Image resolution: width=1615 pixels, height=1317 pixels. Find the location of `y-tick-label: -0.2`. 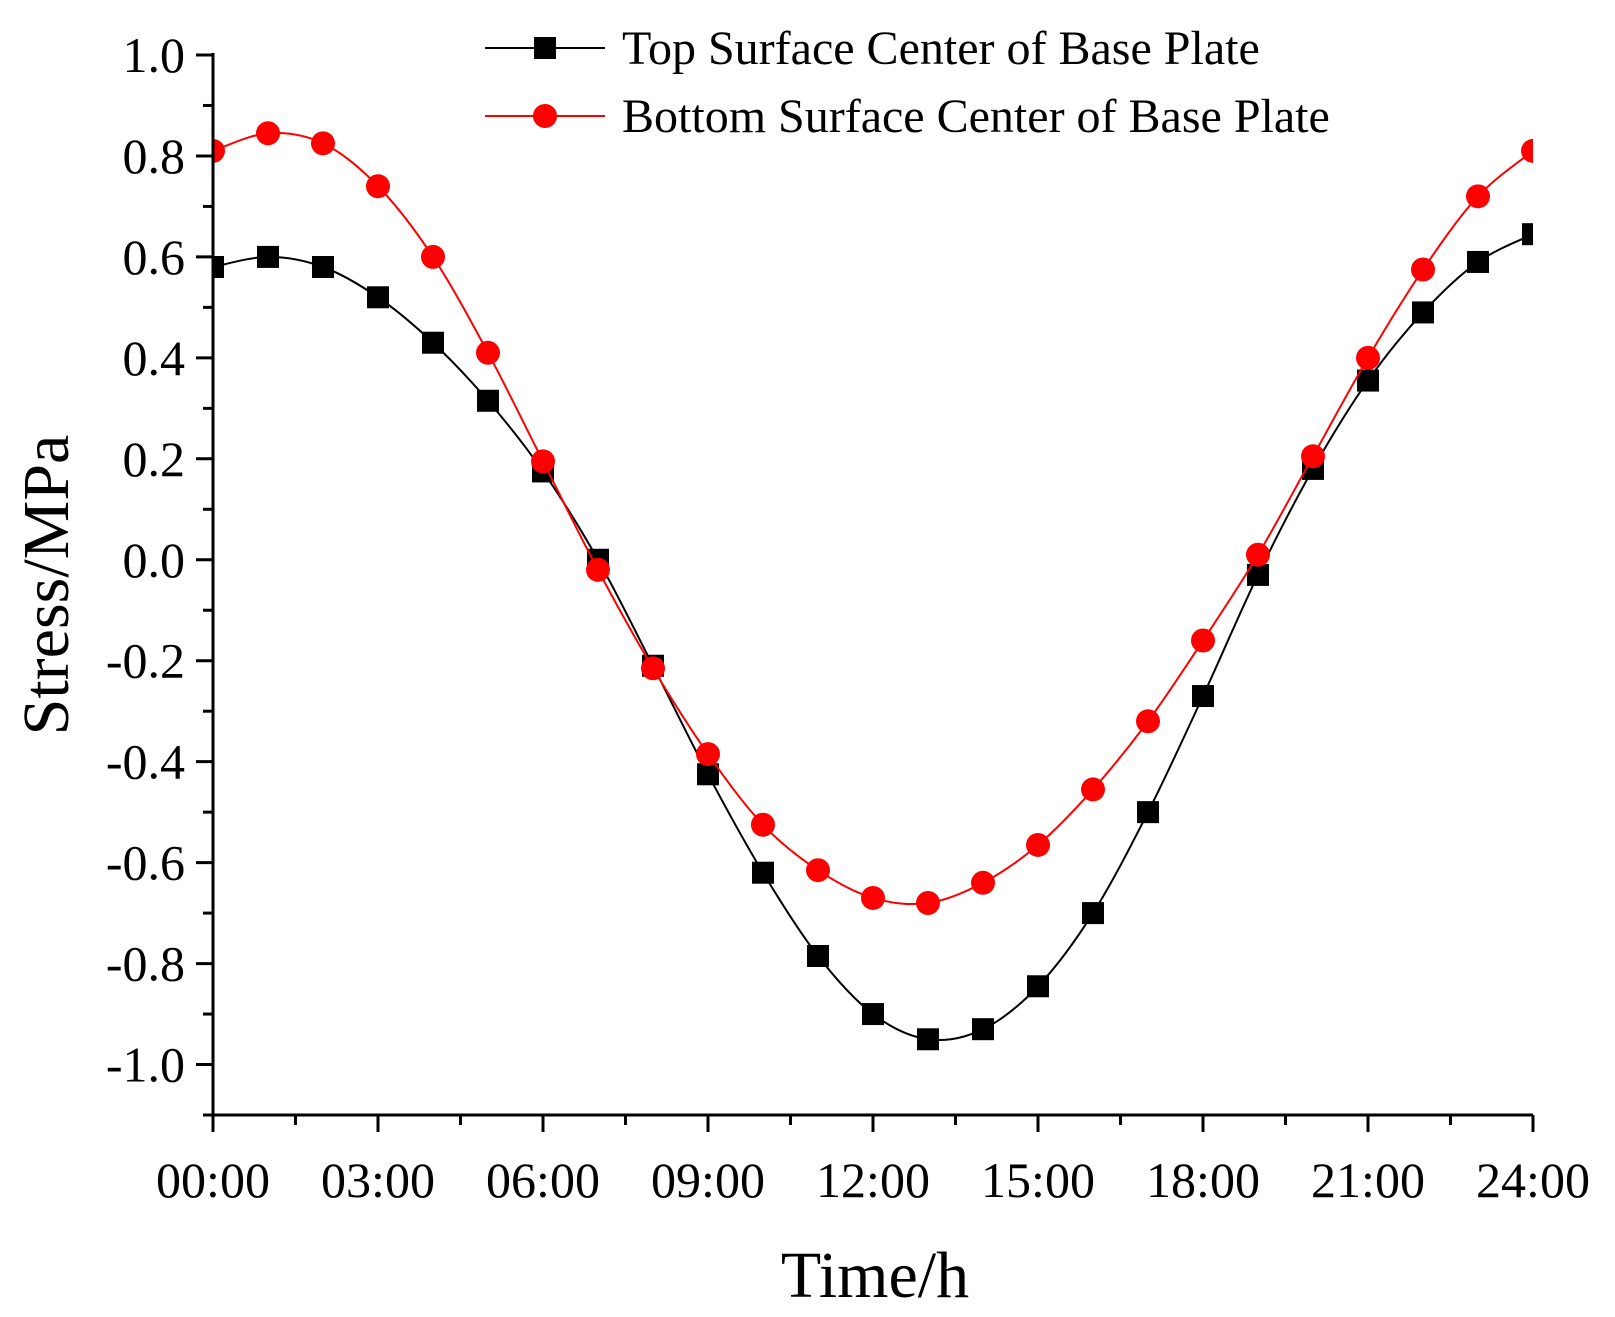

y-tick-label: -0.2 is located at coordinates (145, 661).